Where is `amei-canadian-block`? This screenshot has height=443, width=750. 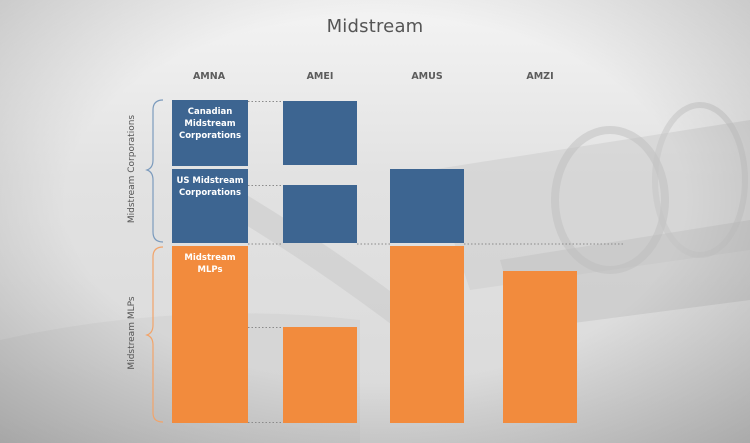
amei-canadian-block is located at coordinates (320, 133).